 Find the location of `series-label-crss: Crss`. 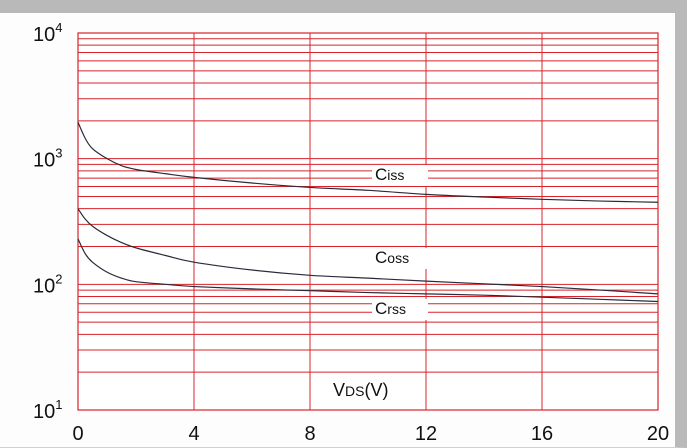

series-label-crss: Crss is located at coordinates (390, 308).